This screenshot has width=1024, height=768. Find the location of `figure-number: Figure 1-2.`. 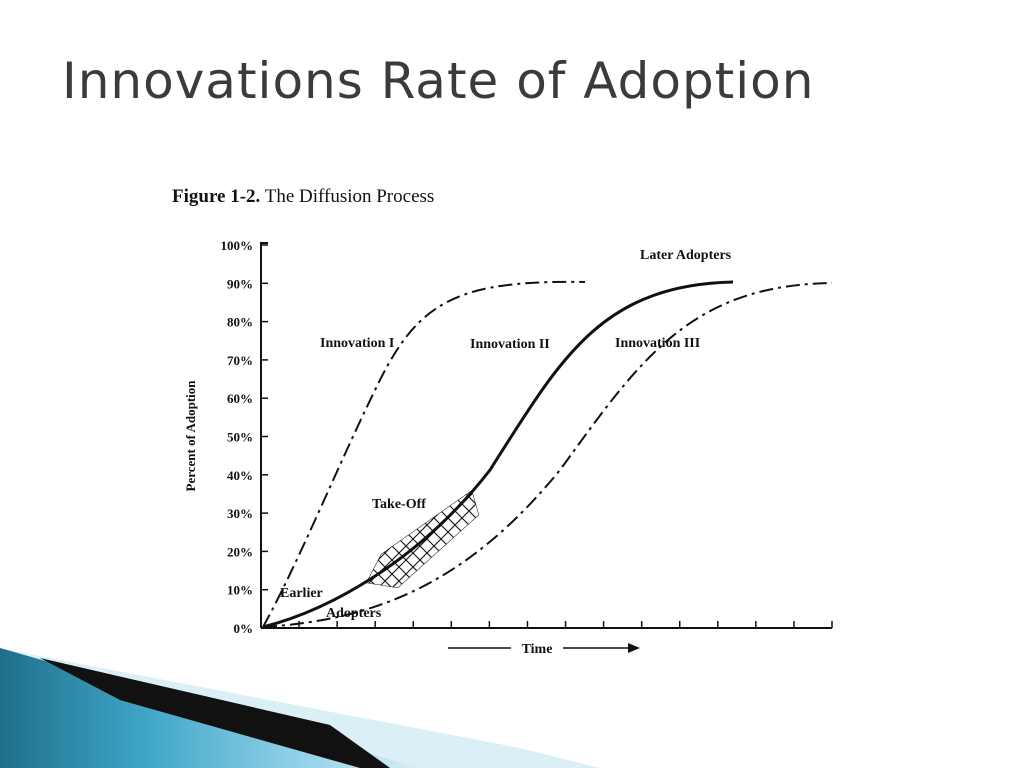

figure-number: Figure 1-2. is located at coordinates (216, 196).